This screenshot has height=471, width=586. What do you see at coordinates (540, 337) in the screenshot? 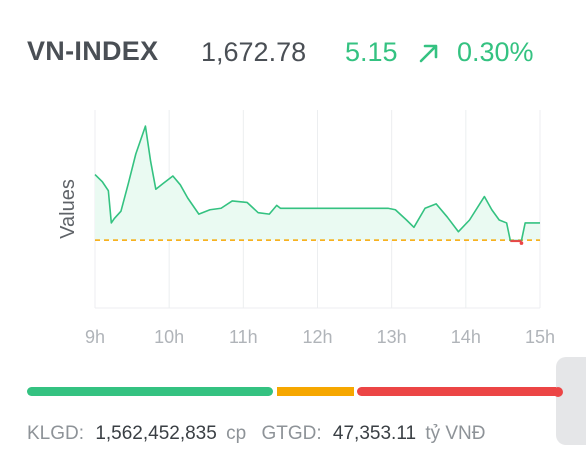
I see `x-tick-label: 15h` at bounding box center [540, 337].